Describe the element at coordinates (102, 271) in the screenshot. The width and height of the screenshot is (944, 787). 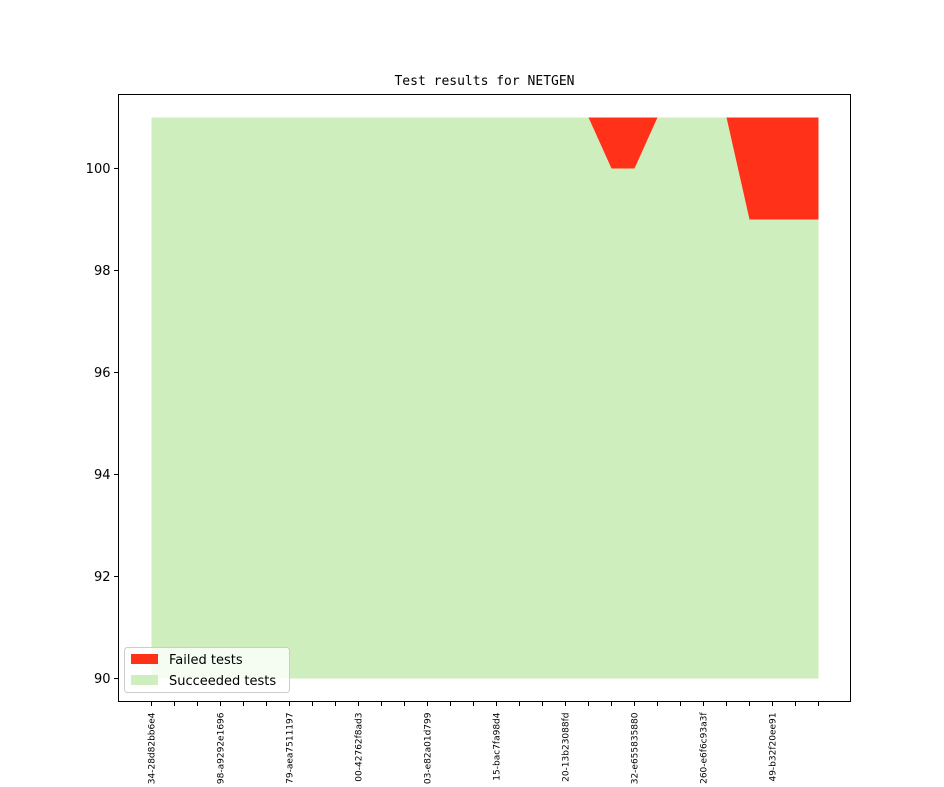
I see `y-tick-label: 98` at that location.